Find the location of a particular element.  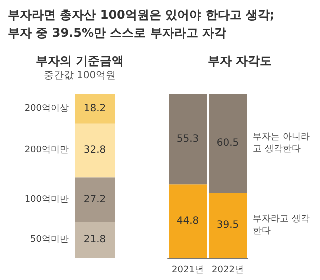

text: 부자 중 39.5%만 스스로 부자라고 자각 is located at coordinates (118, 33).